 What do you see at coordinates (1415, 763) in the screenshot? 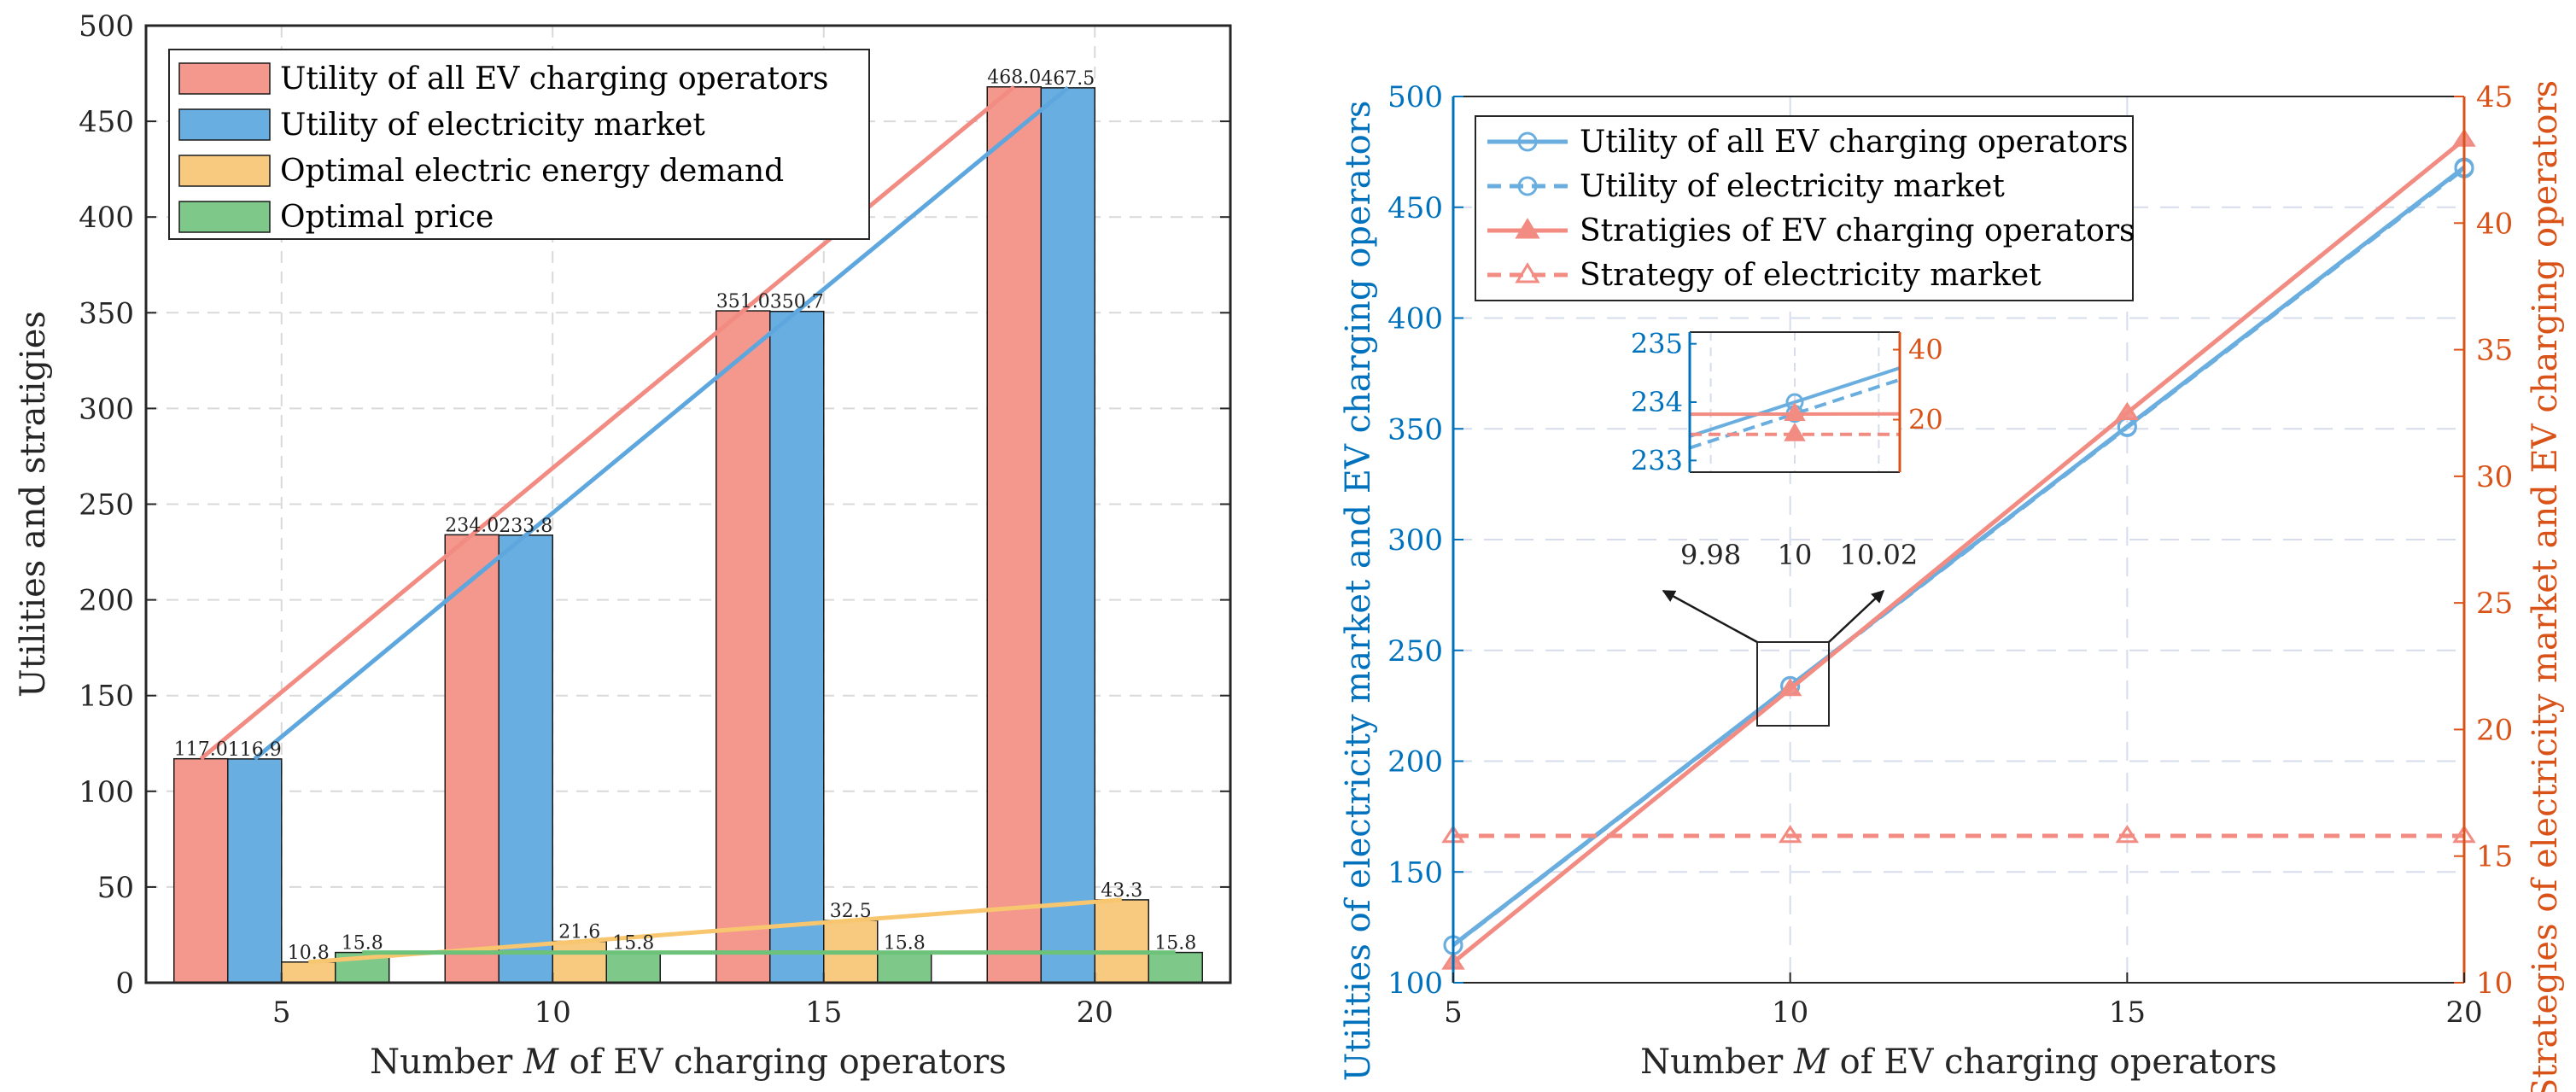
I see `y-left-tick-label: 200` at bounding box center [1415, 763].